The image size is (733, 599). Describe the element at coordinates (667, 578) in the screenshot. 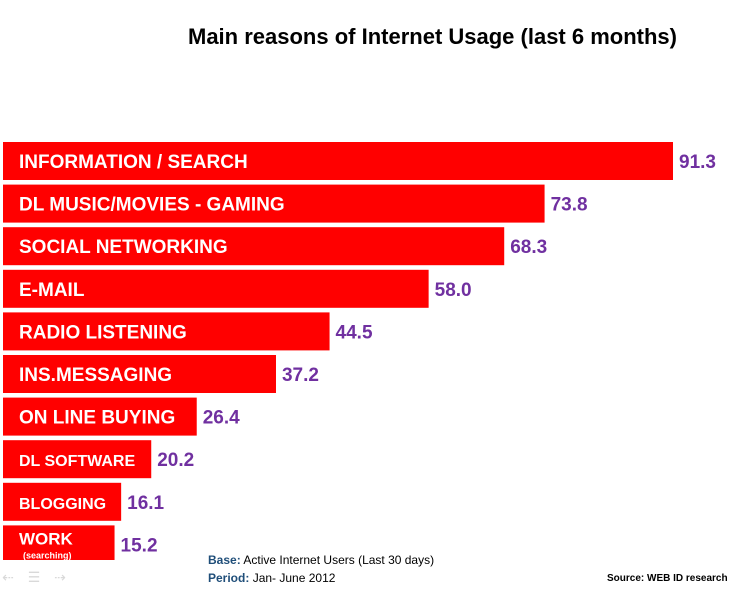

I see `source-note: Source: WEB ID research` at that location.